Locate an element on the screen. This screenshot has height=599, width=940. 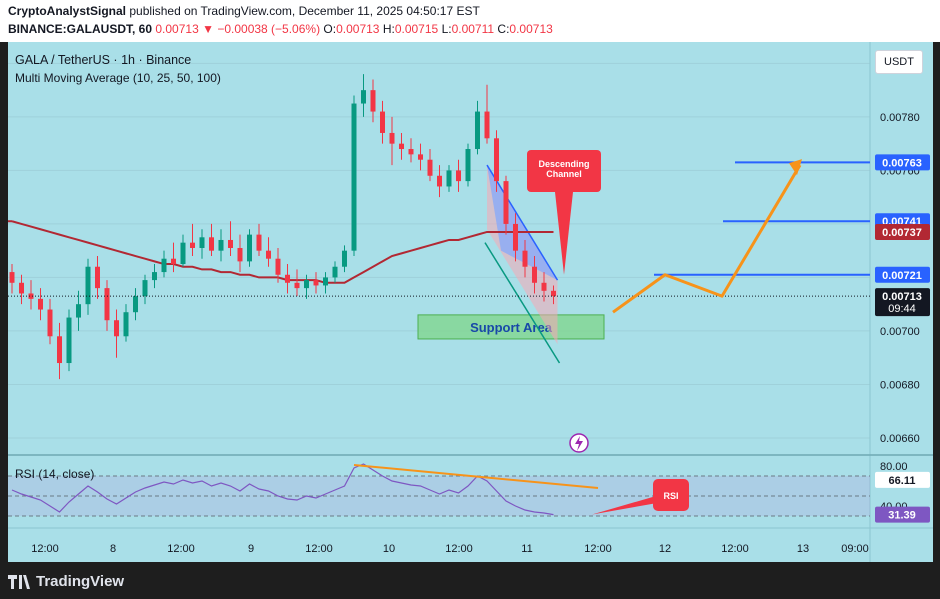
rsi-callout-text: RSI is located at coordinates (670, 496).